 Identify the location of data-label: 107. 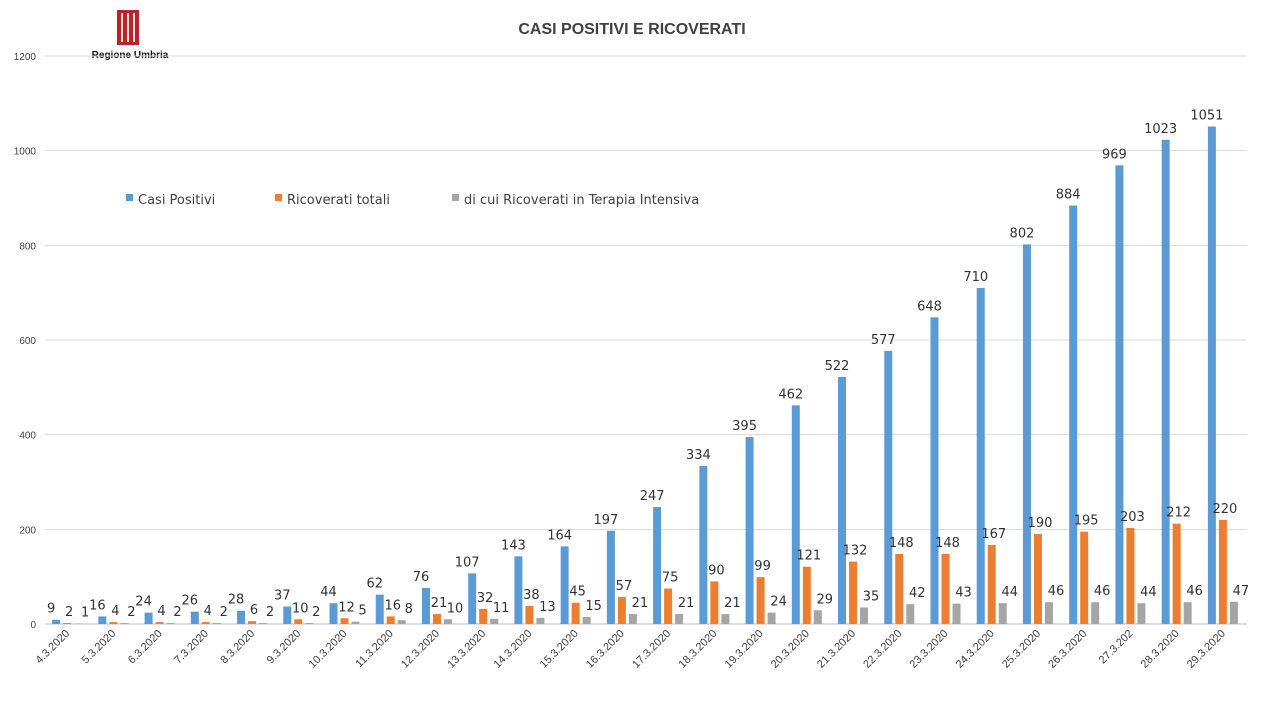
(467, 562).